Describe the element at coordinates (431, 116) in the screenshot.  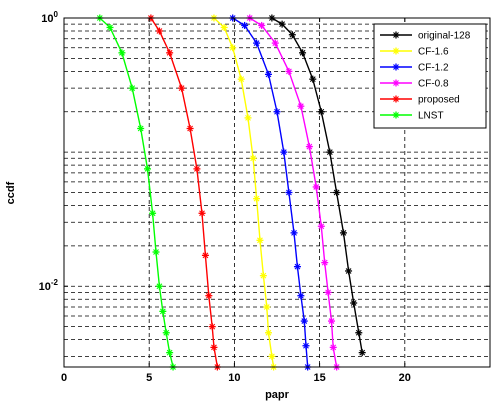
I see `legend-label: LNST` at that location.